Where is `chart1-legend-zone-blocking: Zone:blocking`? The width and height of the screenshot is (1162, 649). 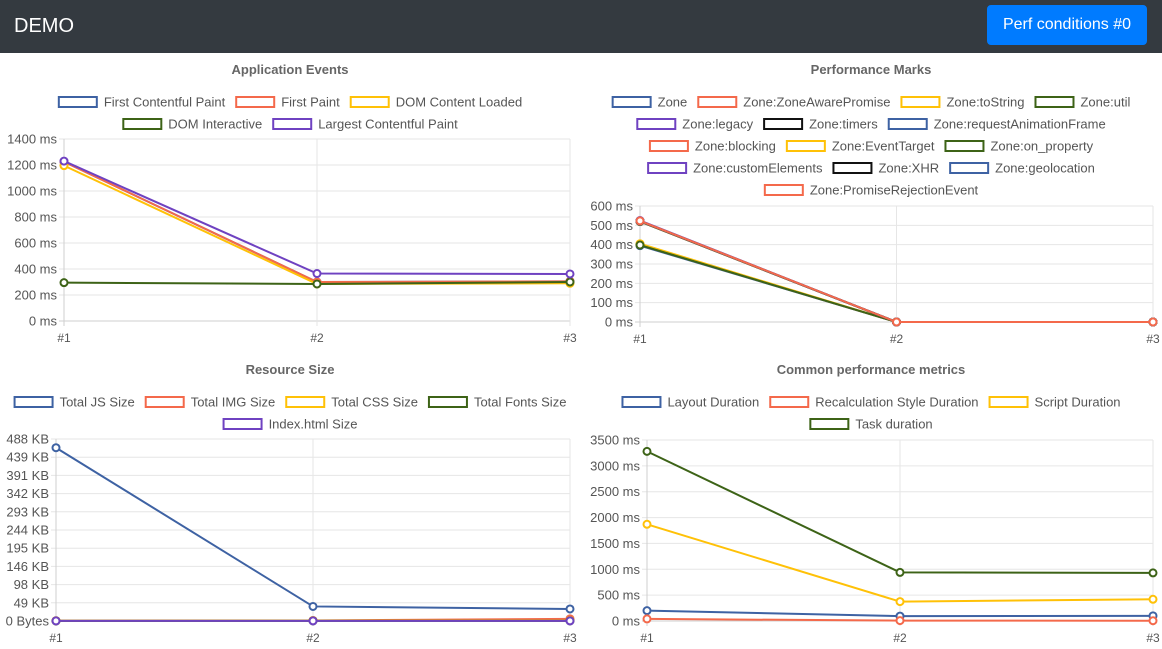 chart1-legend-zone-blocking: Zone:blocking is located at coordinates (712, 146).